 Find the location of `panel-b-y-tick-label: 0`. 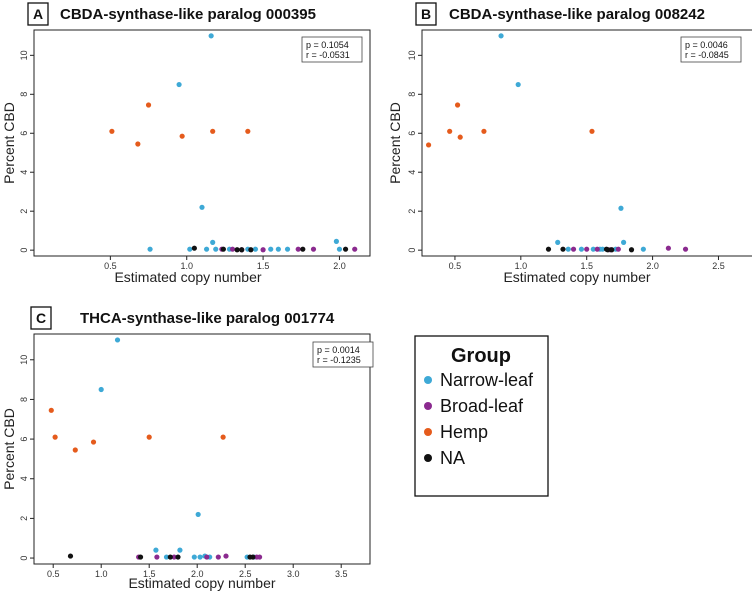

panel-b-y-tick-label: 0 is located at coordinates (412, 250).